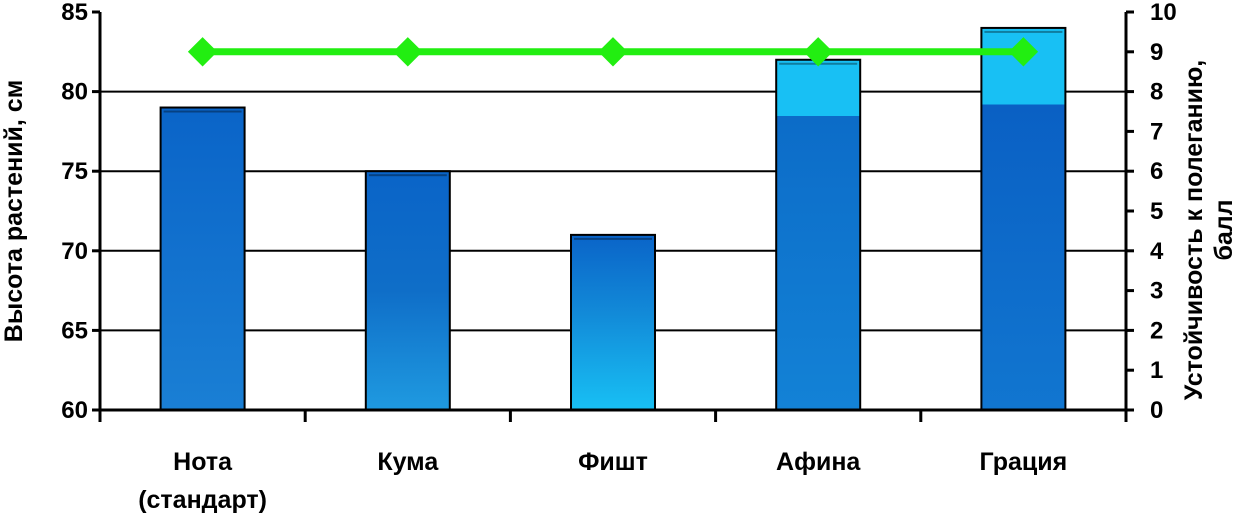 This screenshot has height=520, width=1244. Describe the element at coordinates (613, 462) in the screenshot. I see `x-tick-label: Фишт` at that location.